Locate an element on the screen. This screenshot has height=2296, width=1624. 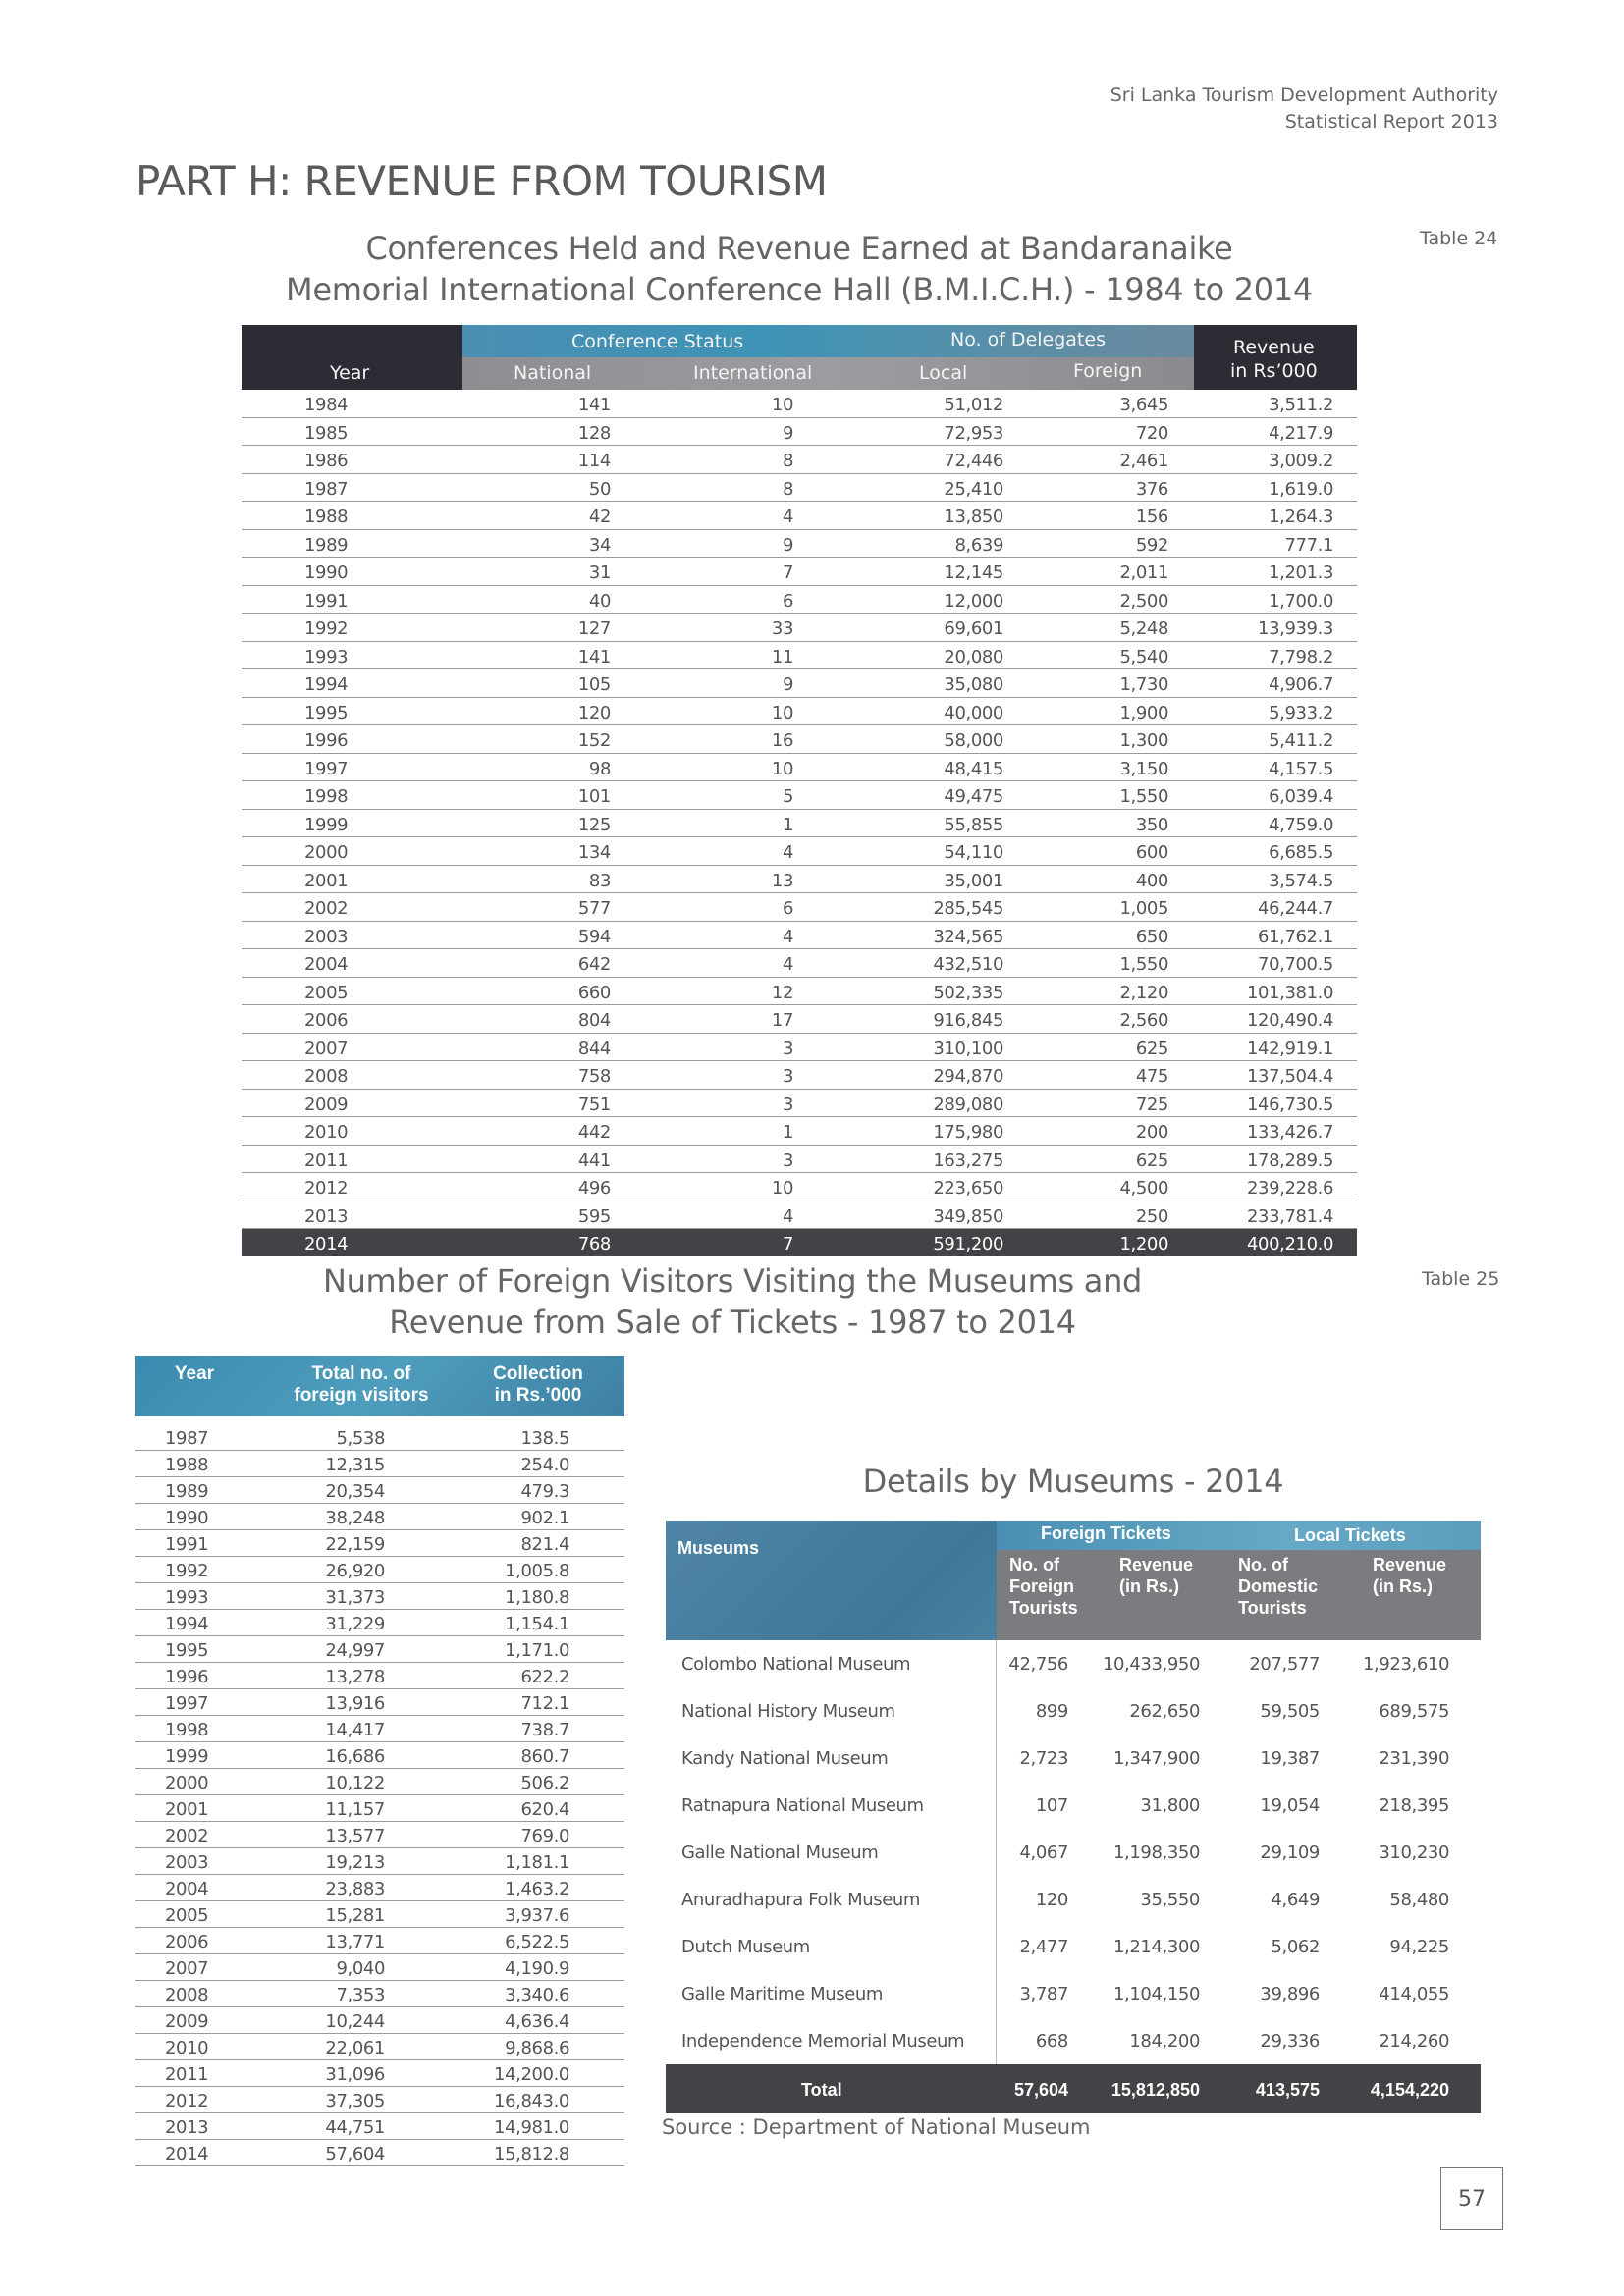
table-row: 2012 496 10 223,650 4,500 239,228.6 is located at coordinates (799, 1187).